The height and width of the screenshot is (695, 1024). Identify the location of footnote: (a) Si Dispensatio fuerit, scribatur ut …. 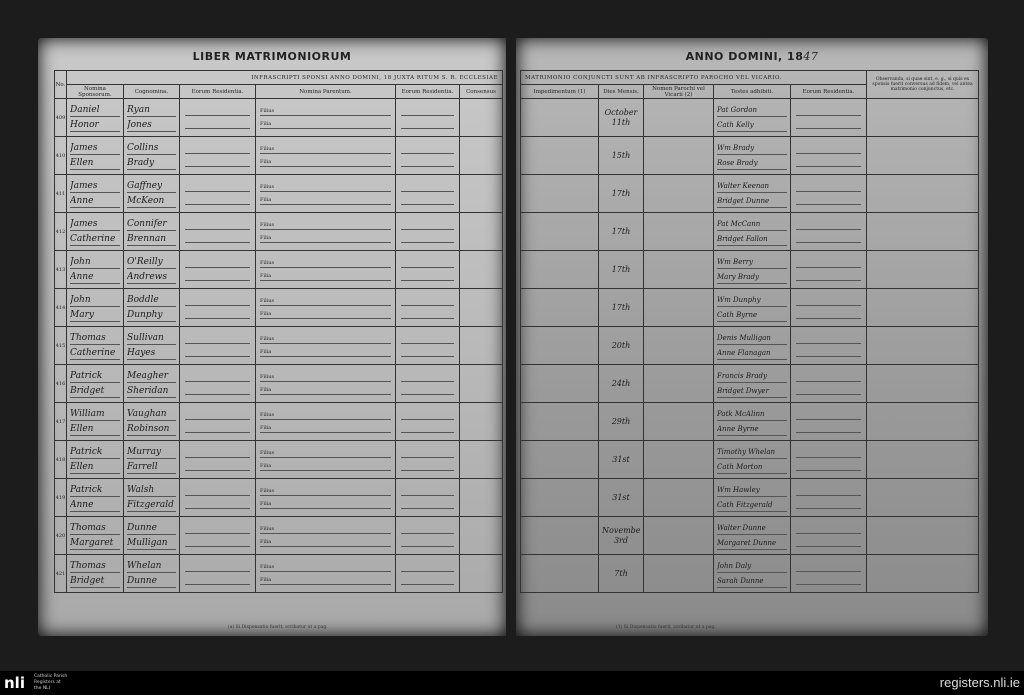
(278, 627).